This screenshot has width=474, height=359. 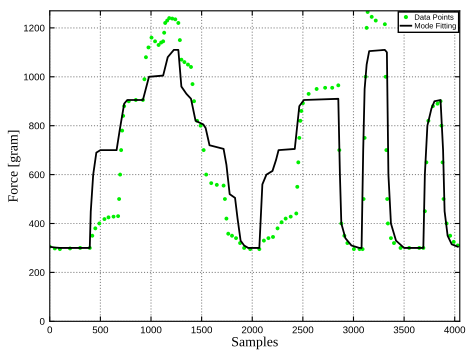 I want to click on y-tick-label: 400, so click(x=36, y=224).